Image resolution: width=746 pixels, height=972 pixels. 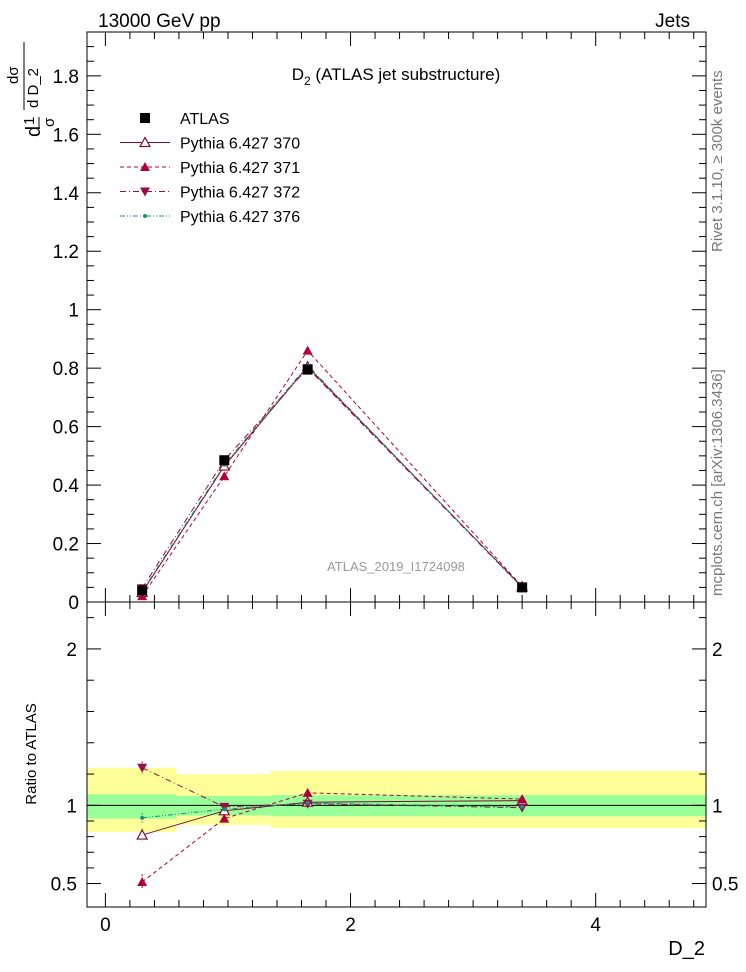 What do you see at coordinates (205, 119) in the screenshot?
I see `legend-label-0: ATLAS` at bounding box center [205, 119].